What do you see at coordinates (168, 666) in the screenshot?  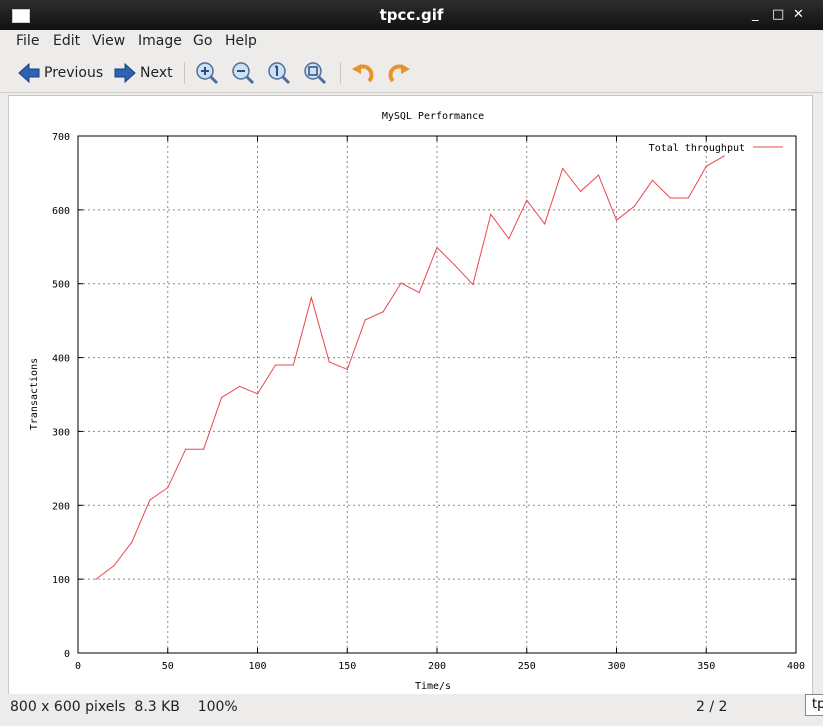 I see `x-tick-label: 50` at bounding box center [168, 666].